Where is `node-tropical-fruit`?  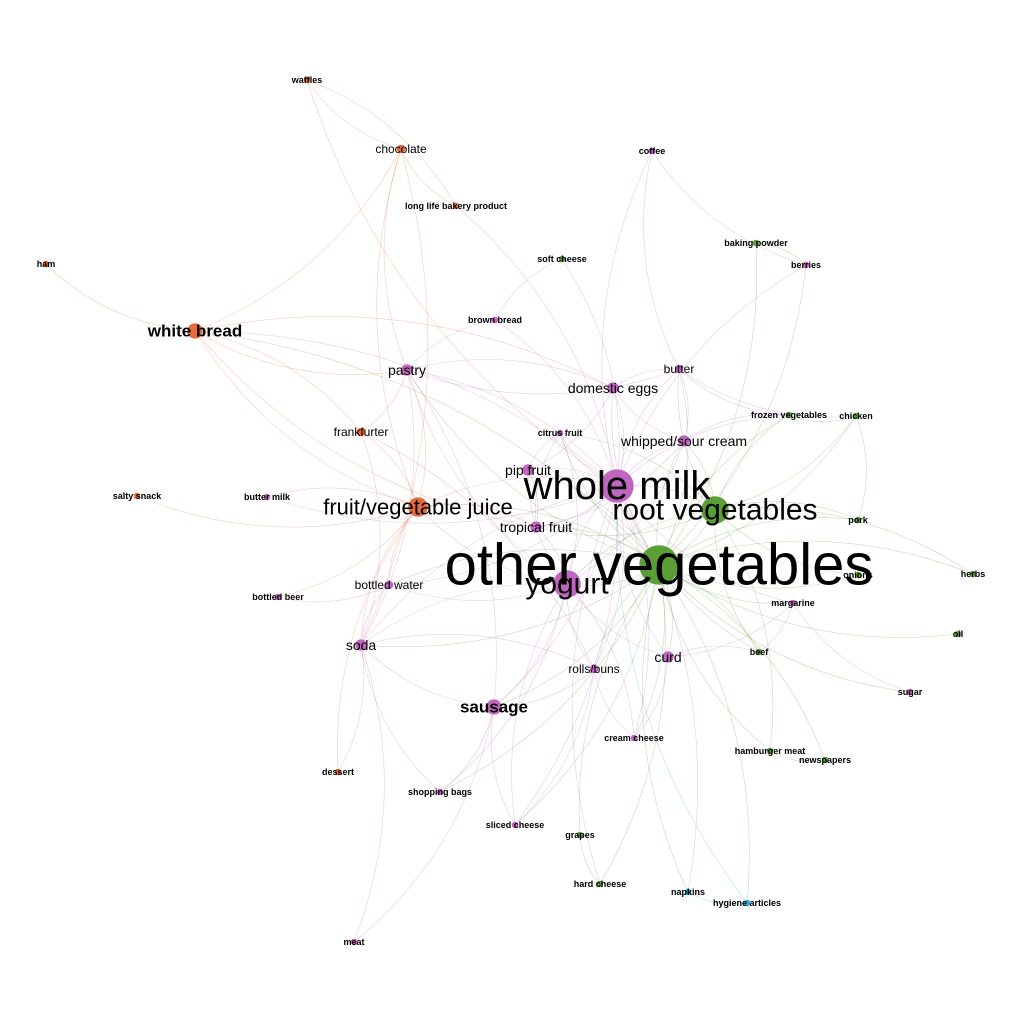
node-tropical-fruit is located at coordinates (536, 527).